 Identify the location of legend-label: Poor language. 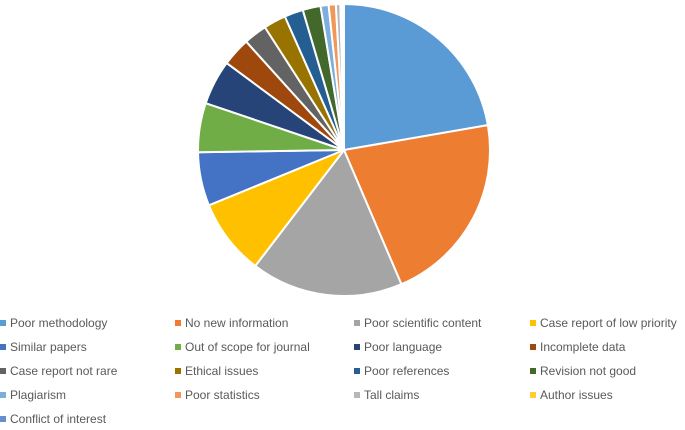
(403, 347).